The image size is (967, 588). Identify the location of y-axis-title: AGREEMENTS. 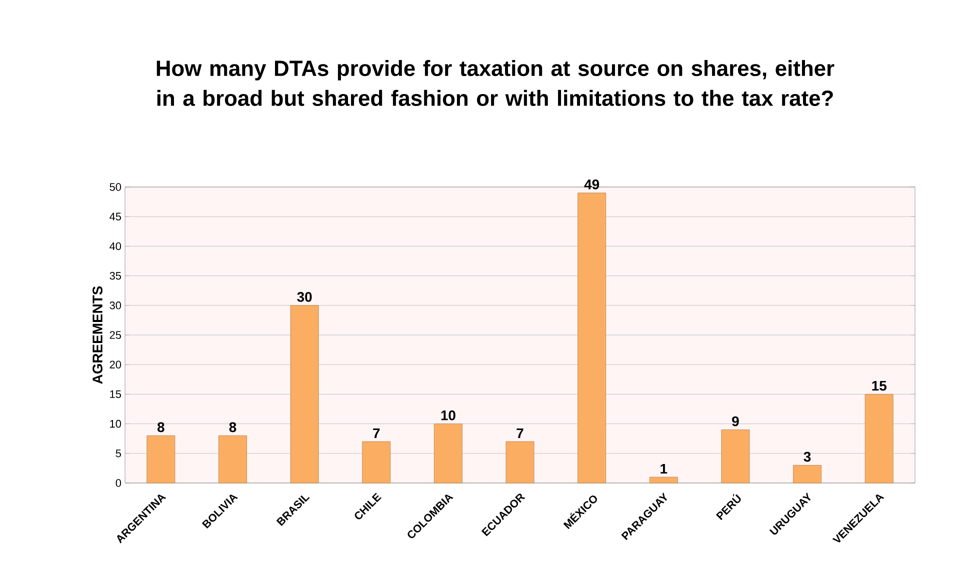
(97, 335).